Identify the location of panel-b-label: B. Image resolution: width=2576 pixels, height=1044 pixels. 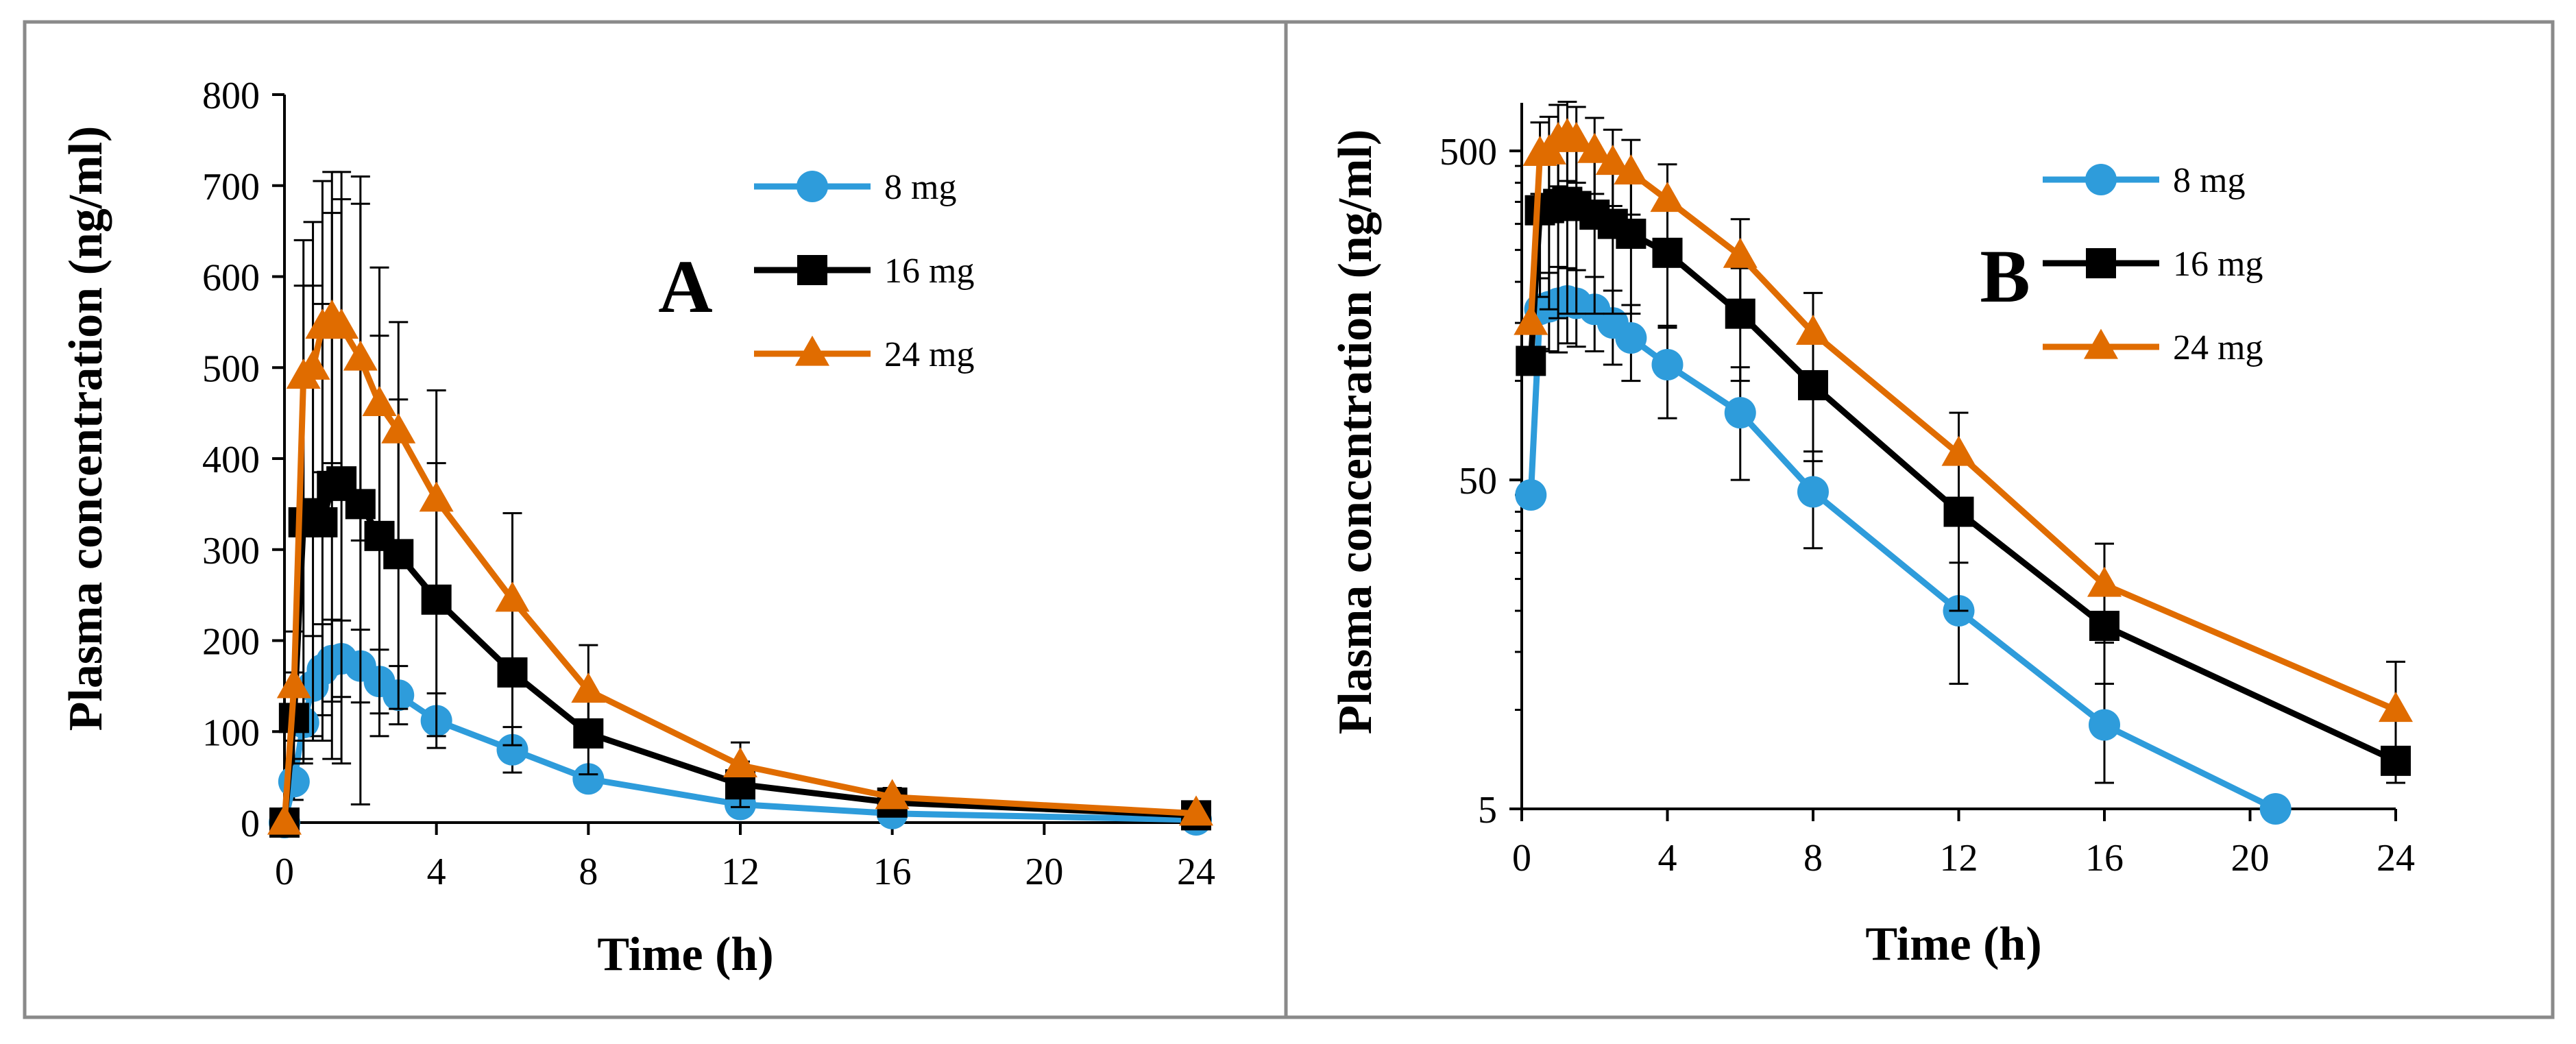
(2005, 276).